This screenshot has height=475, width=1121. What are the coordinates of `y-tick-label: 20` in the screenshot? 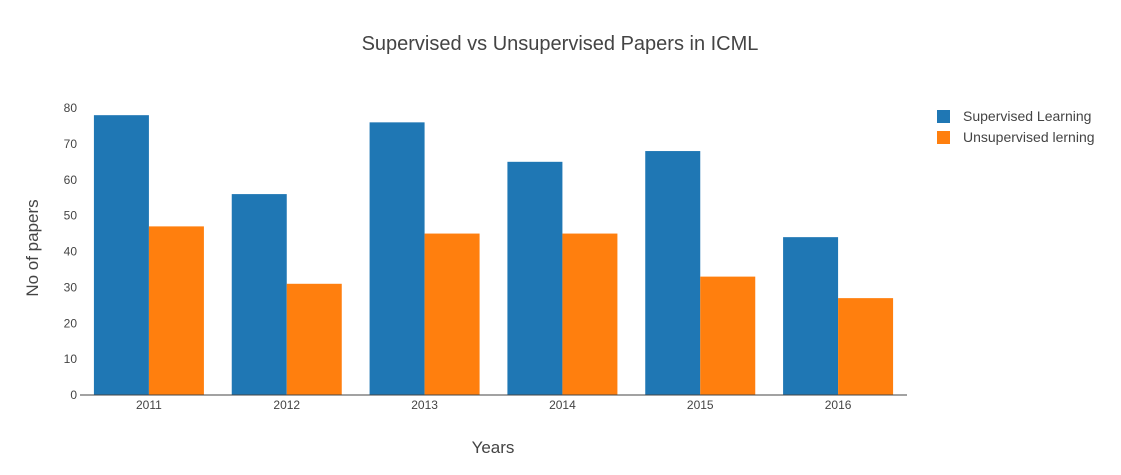 It's located at (71, 323).